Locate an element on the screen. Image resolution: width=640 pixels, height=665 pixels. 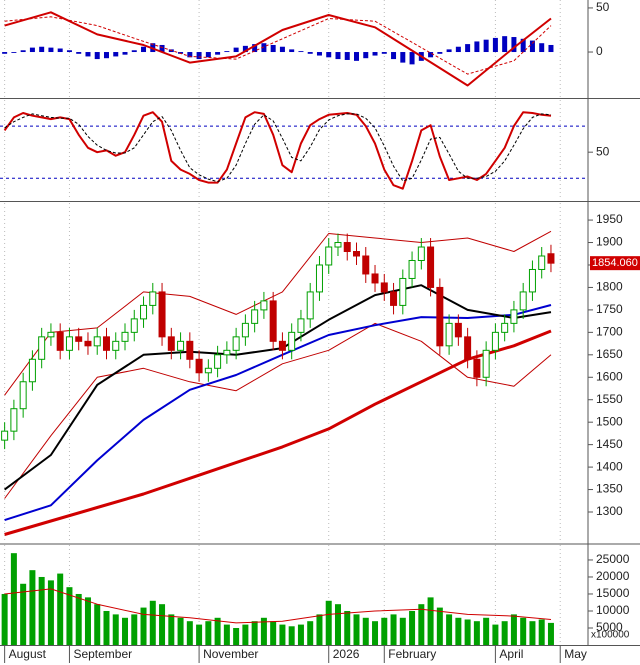
y-tick-label: 1550 is located at coordinates (609, 399).